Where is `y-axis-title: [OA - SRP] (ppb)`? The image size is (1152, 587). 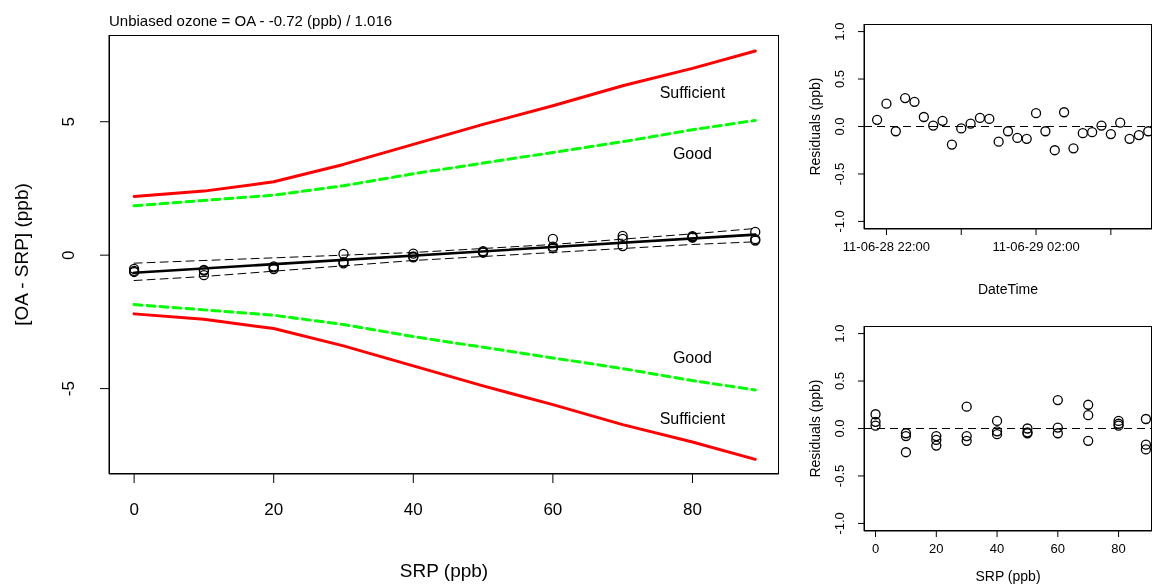
y-axis-title: [OA - SRP] (ppb) is located at coordinates (21, 254).